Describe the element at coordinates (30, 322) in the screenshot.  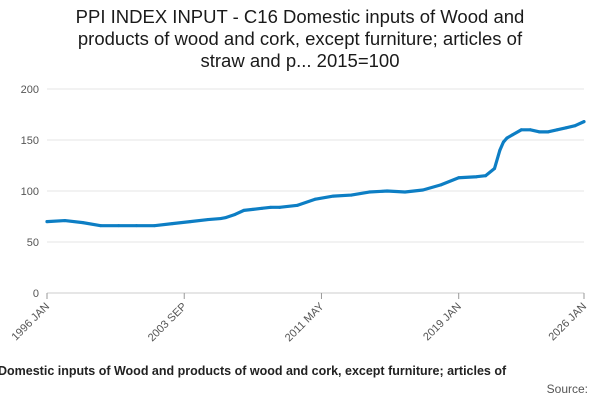
I see `x-tick-label: 1996 JAN` at that location.